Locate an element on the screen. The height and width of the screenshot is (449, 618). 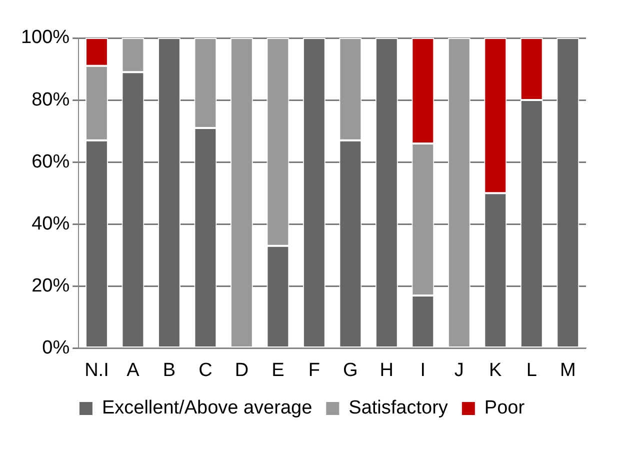
x-tick-label: F is located at coordinates (314, 370).